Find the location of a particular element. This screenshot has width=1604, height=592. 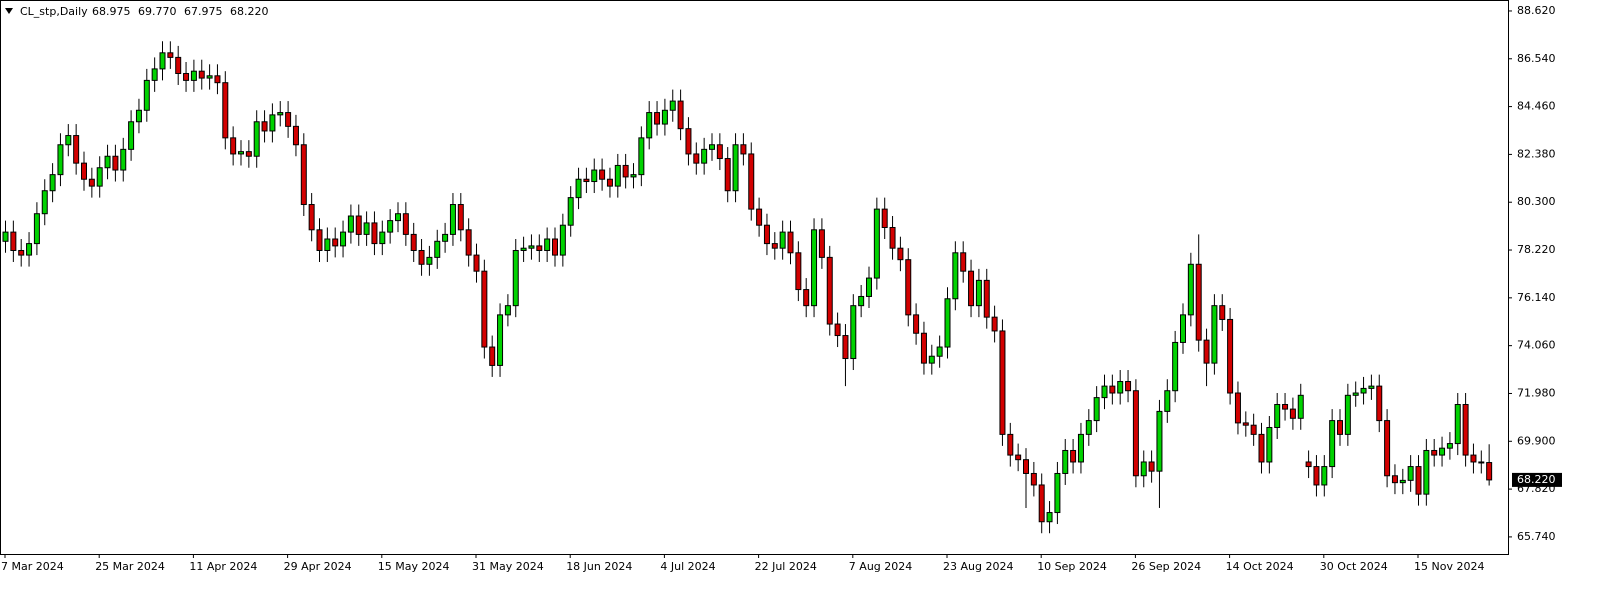

y-tick-label: 86.540 is located at coordinates (1536, 58).